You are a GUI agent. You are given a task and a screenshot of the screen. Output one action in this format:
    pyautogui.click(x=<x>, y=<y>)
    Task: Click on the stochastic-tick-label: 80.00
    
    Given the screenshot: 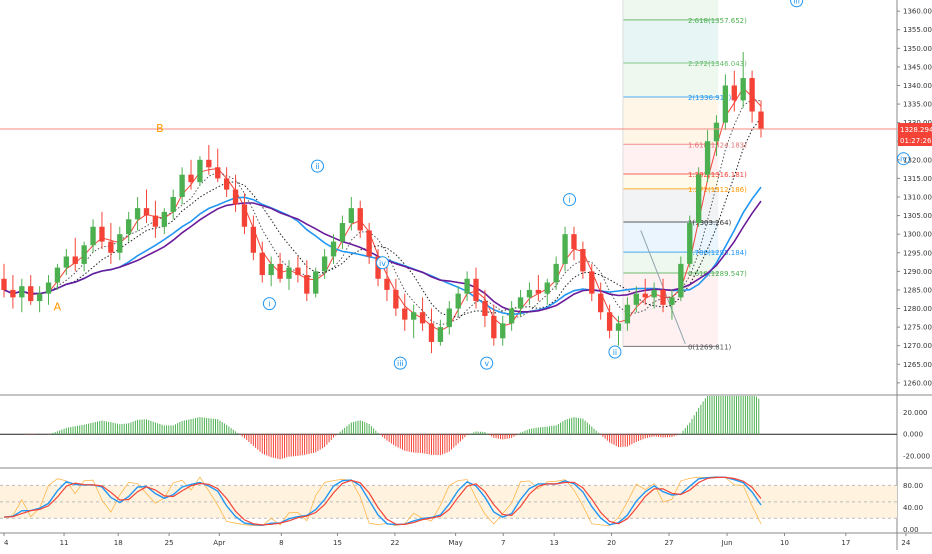 What is the action you would take?
    pyautogui.click(x=913, y=486)
    